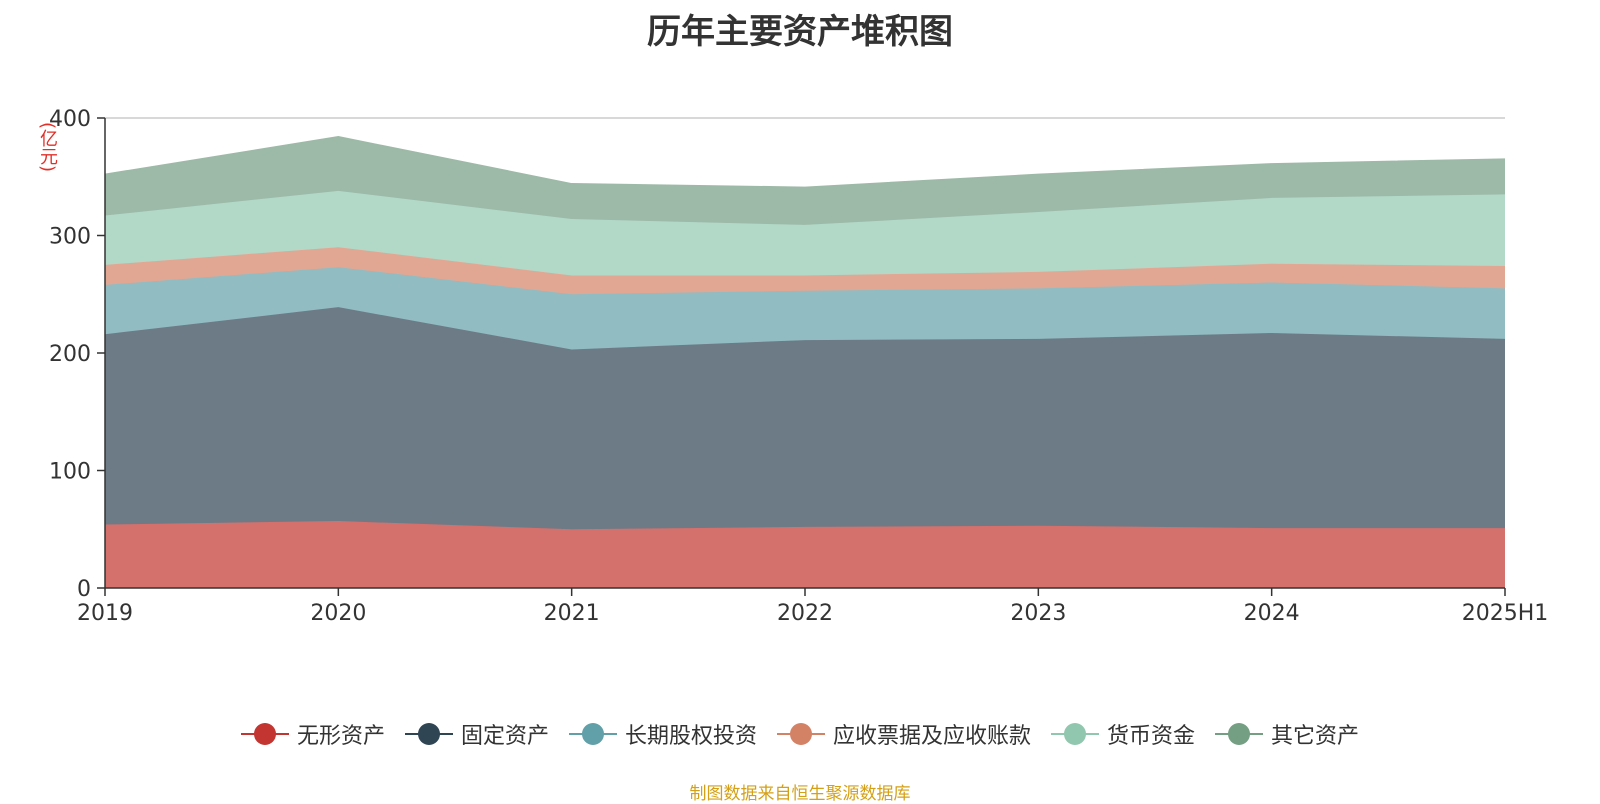 Image resolution: width=1600 pixels, height=804 pixels. What do you see at coordinates (800, 794) in the screenshot?
I see `source-note: 制图数据来自恒生聚源数据库` at bounding box center [800, 794].